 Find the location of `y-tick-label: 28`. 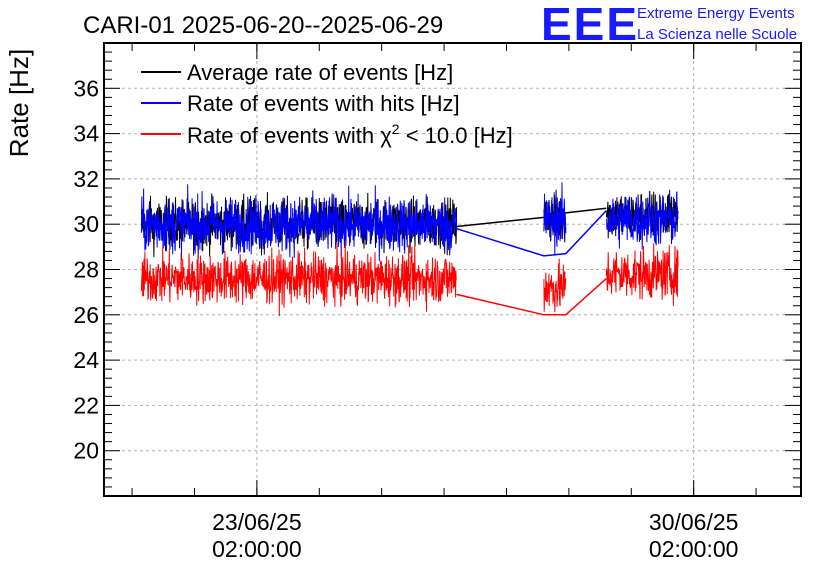

y-tick-label: 28 is located at coordinates (86, 270).